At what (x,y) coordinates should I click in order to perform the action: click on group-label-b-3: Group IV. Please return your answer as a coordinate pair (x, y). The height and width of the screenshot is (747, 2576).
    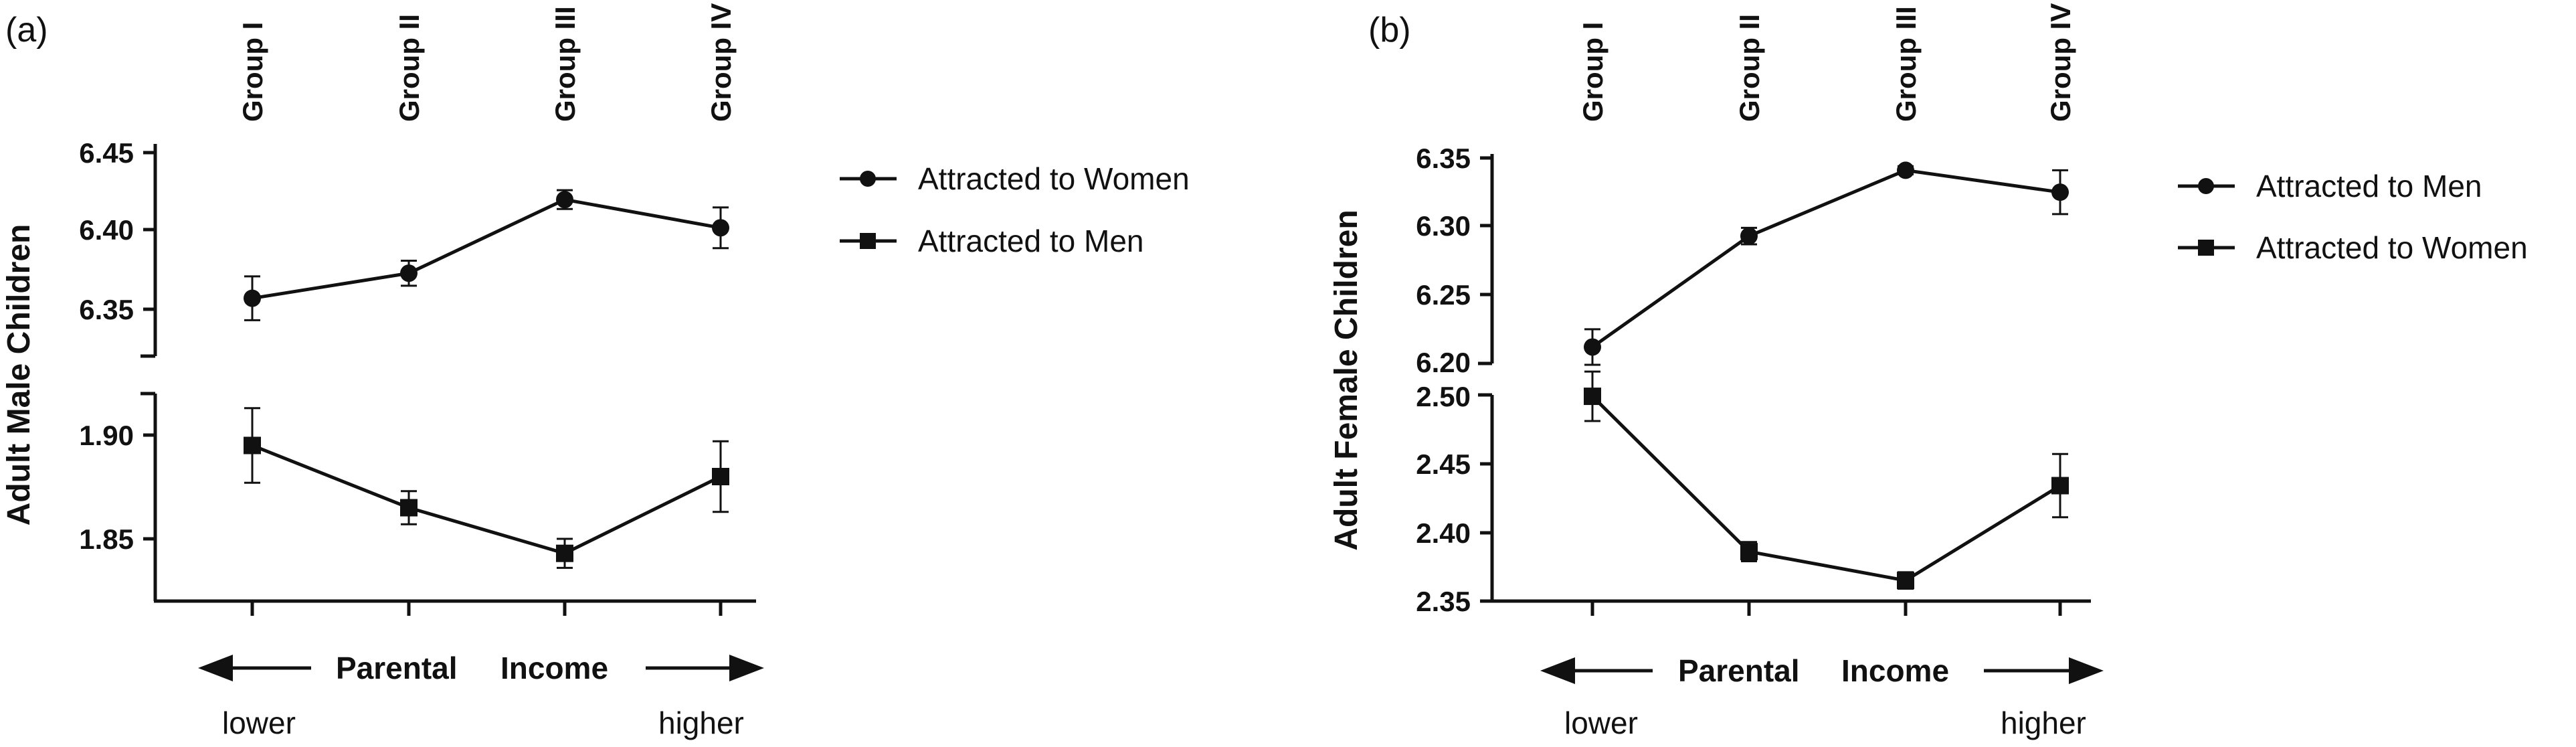
    Looking at the image, I should click on (2060, 62).